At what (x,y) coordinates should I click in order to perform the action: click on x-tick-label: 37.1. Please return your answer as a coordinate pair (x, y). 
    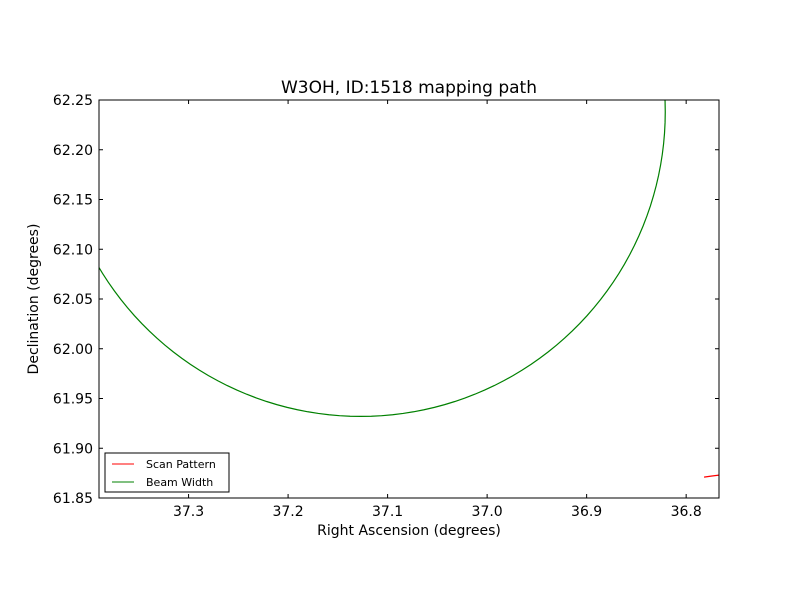
    Looking at the image, I should click on (387, 512).